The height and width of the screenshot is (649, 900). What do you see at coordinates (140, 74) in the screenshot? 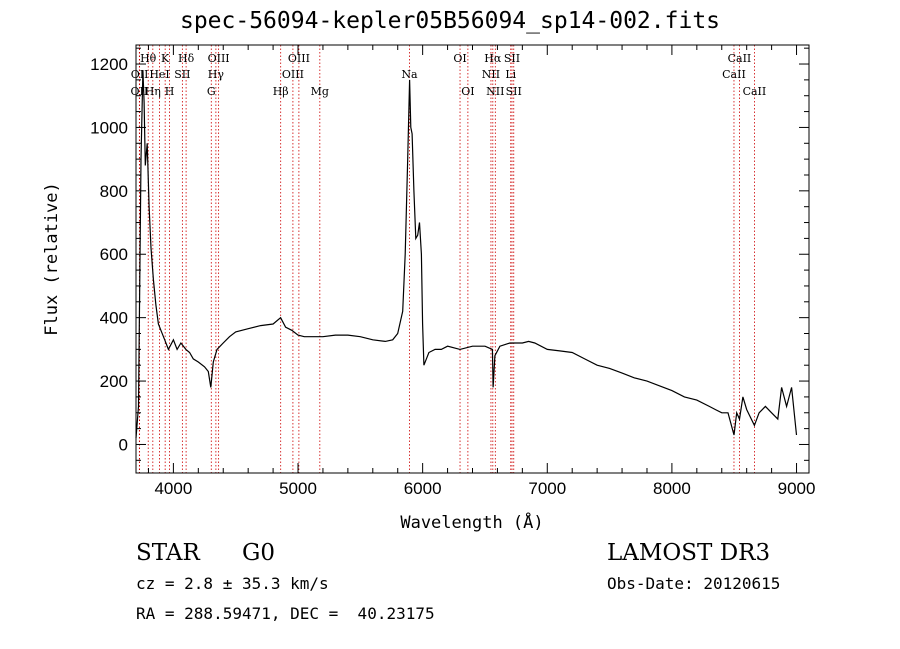
I see `line-marker-label: OII` at bounding box center [140, 74].